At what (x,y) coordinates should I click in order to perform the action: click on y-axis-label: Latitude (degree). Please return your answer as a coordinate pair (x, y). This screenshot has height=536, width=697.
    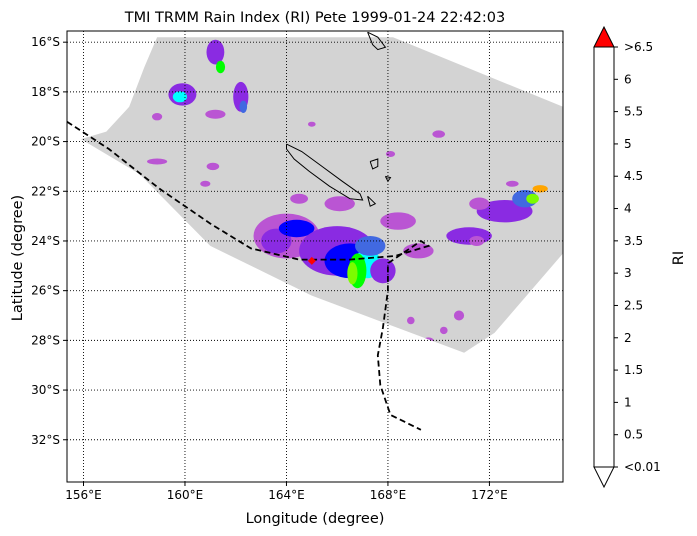
    Looking at the image, I should click on (18, 258).